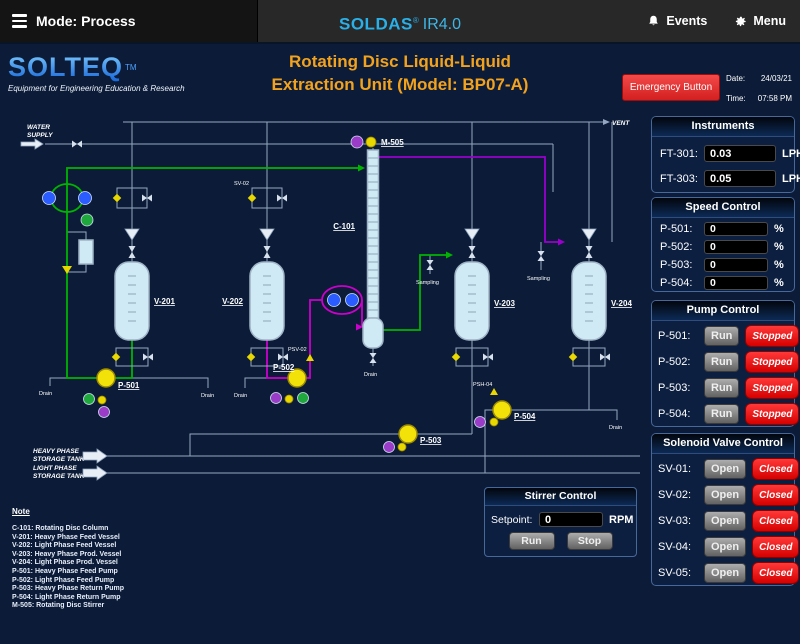 This screenshot has width=800, height=644. I want to click on v203-label: V-203, so click(504, 303).